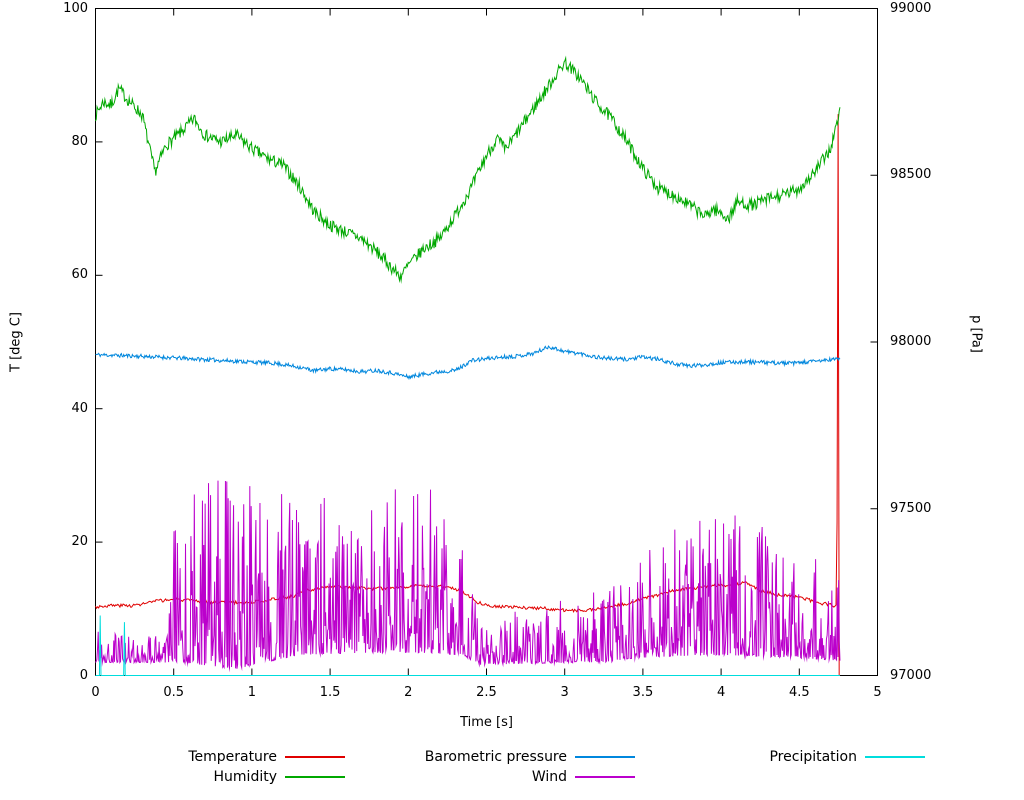 Image resolution: width=1024 pixels, height=800 pixels. I want to click on legend-entry: Humidity, so click(200, 777).